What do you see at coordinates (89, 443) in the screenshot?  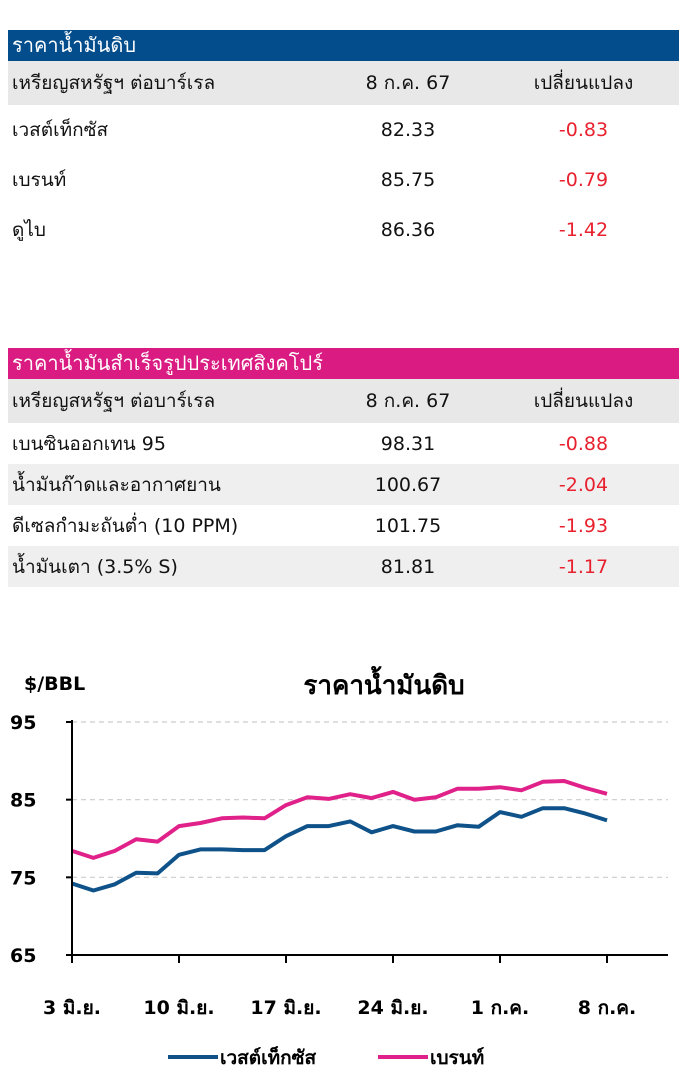 I see `row-name: เบนซินออกเทน 95` at bounding box center [89, 443].